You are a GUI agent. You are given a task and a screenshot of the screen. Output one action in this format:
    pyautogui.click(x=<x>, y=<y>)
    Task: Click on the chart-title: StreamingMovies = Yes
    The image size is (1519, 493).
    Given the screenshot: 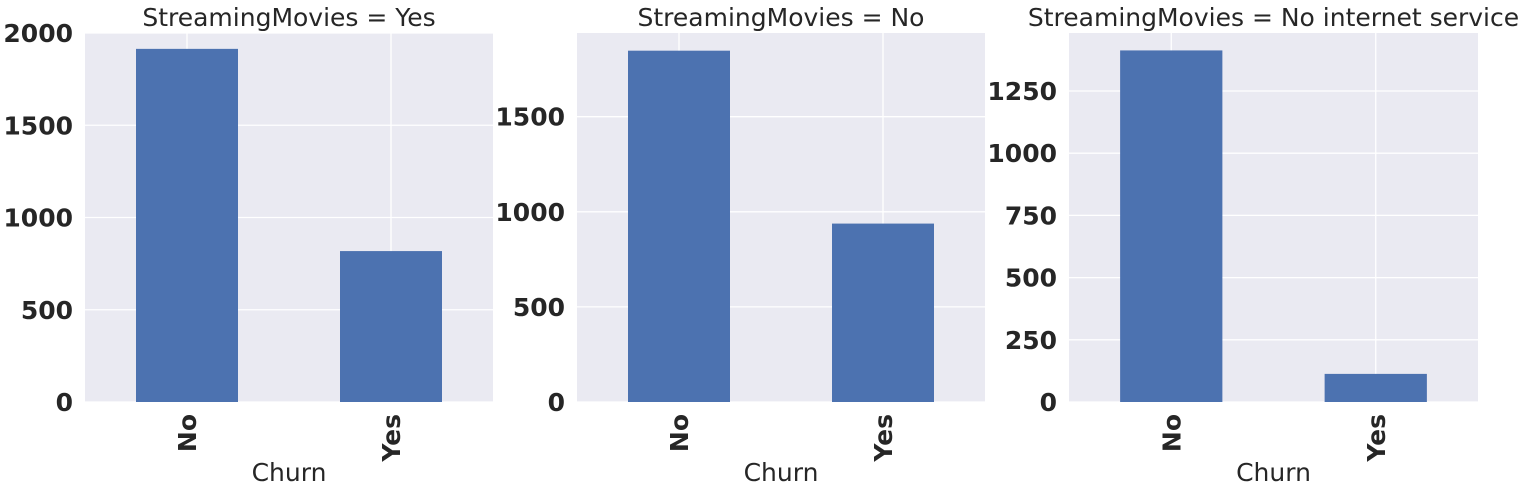 What is the action you would take?
    pyautogui.click(x=288, y=17)
    